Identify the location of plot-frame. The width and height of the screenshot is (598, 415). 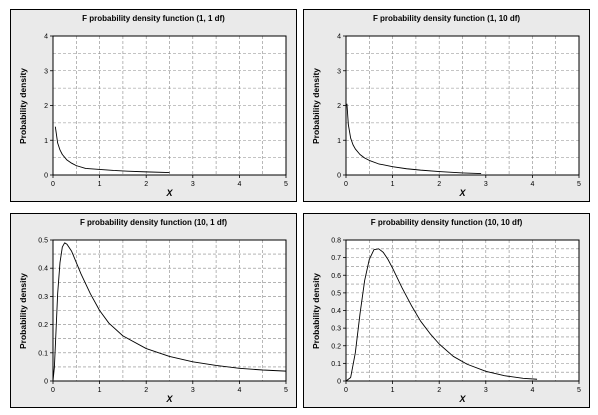
(169, 310).